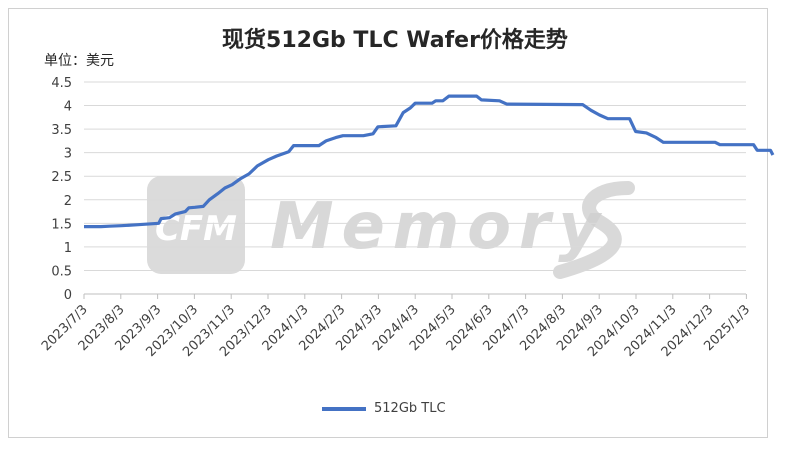  Describe the element at coordinates (344, 408) in the screenshot. I see `legend-swatch` at that location.